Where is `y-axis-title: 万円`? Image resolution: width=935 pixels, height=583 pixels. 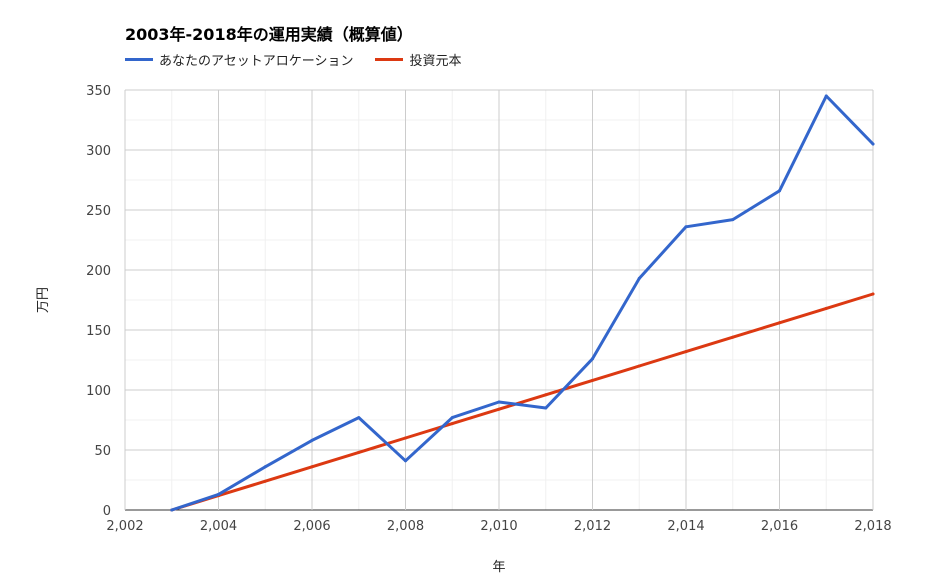 y-axis-title: 万円 is located at coordinates (43, 300).